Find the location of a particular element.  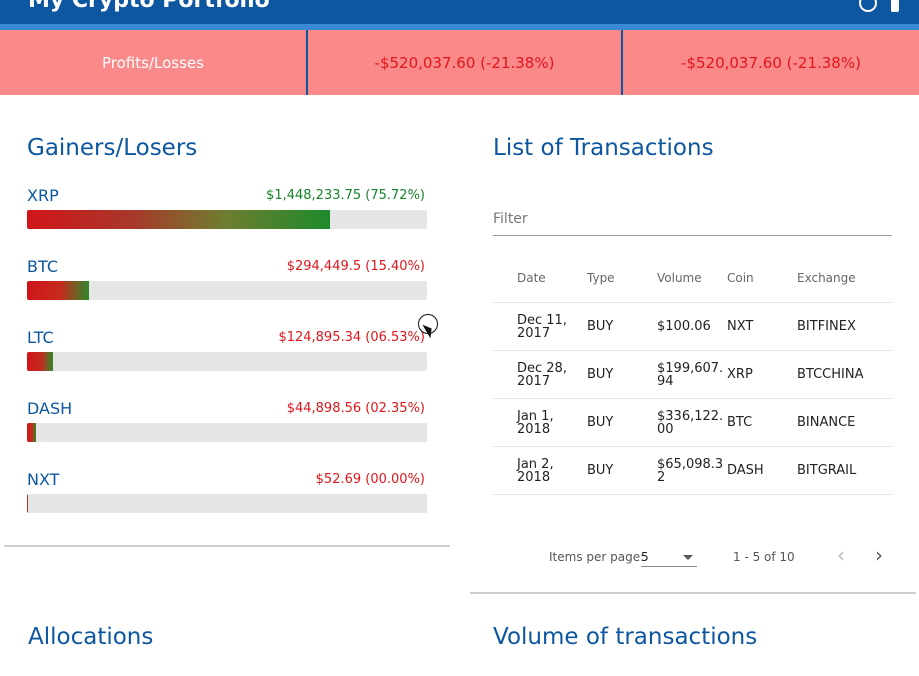

page-size-value: 5 is located at coordinates (645, 557).